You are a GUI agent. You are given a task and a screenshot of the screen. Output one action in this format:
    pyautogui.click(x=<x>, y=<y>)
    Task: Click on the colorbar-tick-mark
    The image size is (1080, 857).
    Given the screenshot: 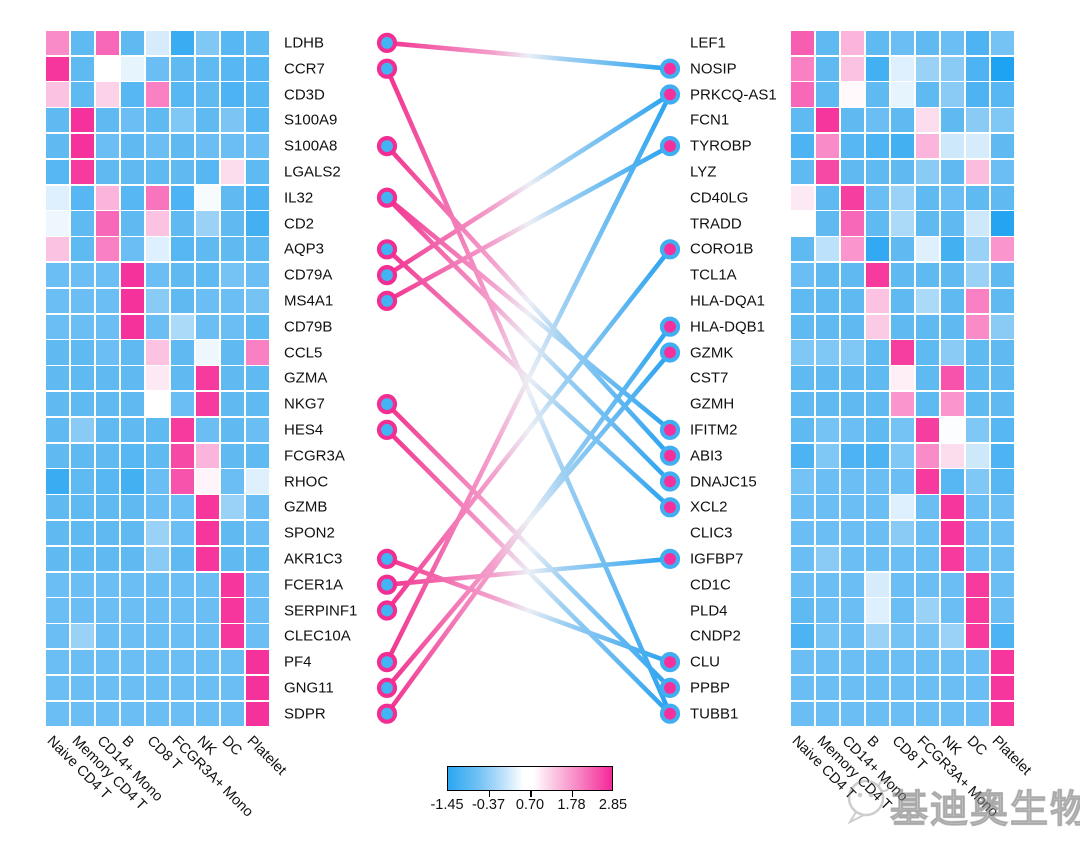 What is the action you would take?
    pyautogui.click(x=531, y=794)
    